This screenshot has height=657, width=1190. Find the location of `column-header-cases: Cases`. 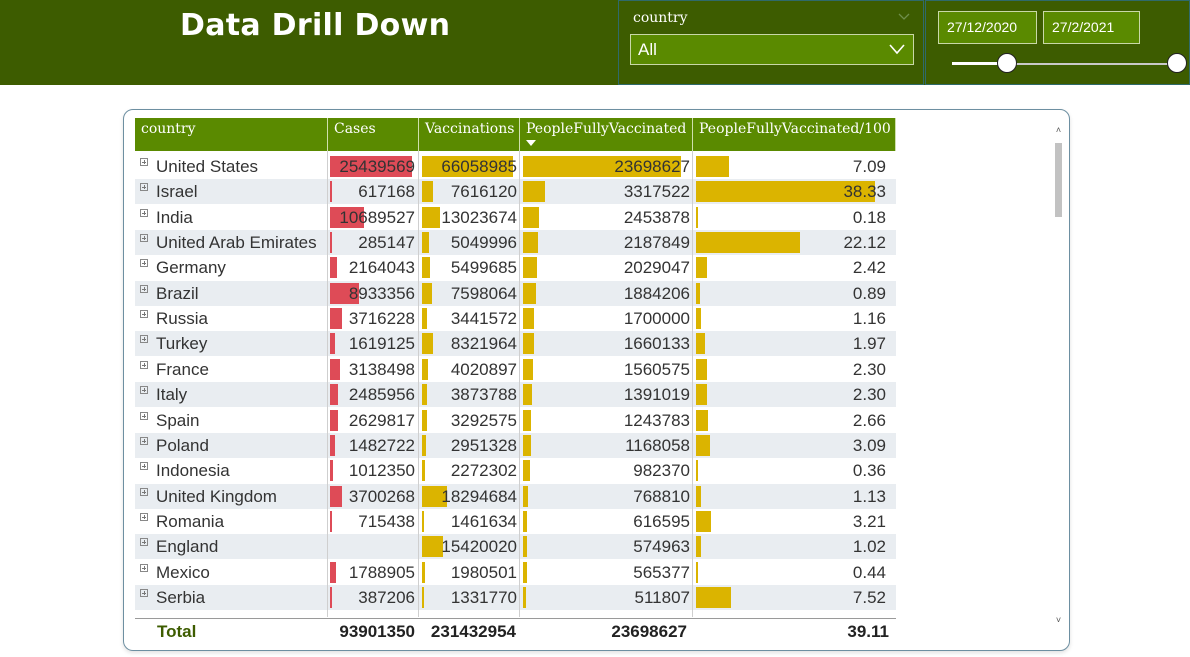

column-header-cases: Cases is located at coordinates (373, 134).